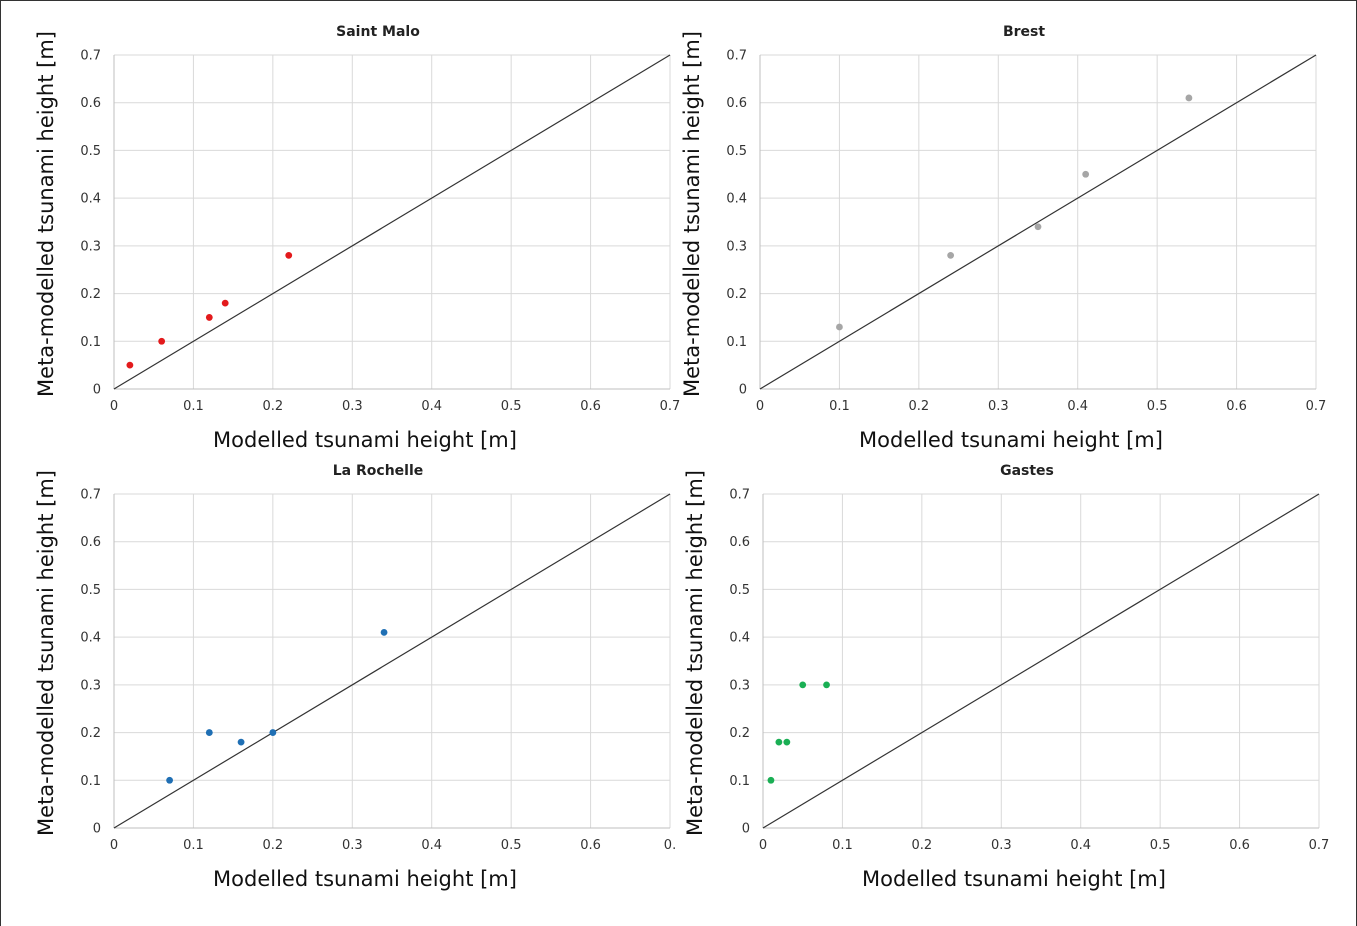  Describe the element at coordinates (378, 471) in the screenshot. I see `chart-title: La Rochelle` at that location.